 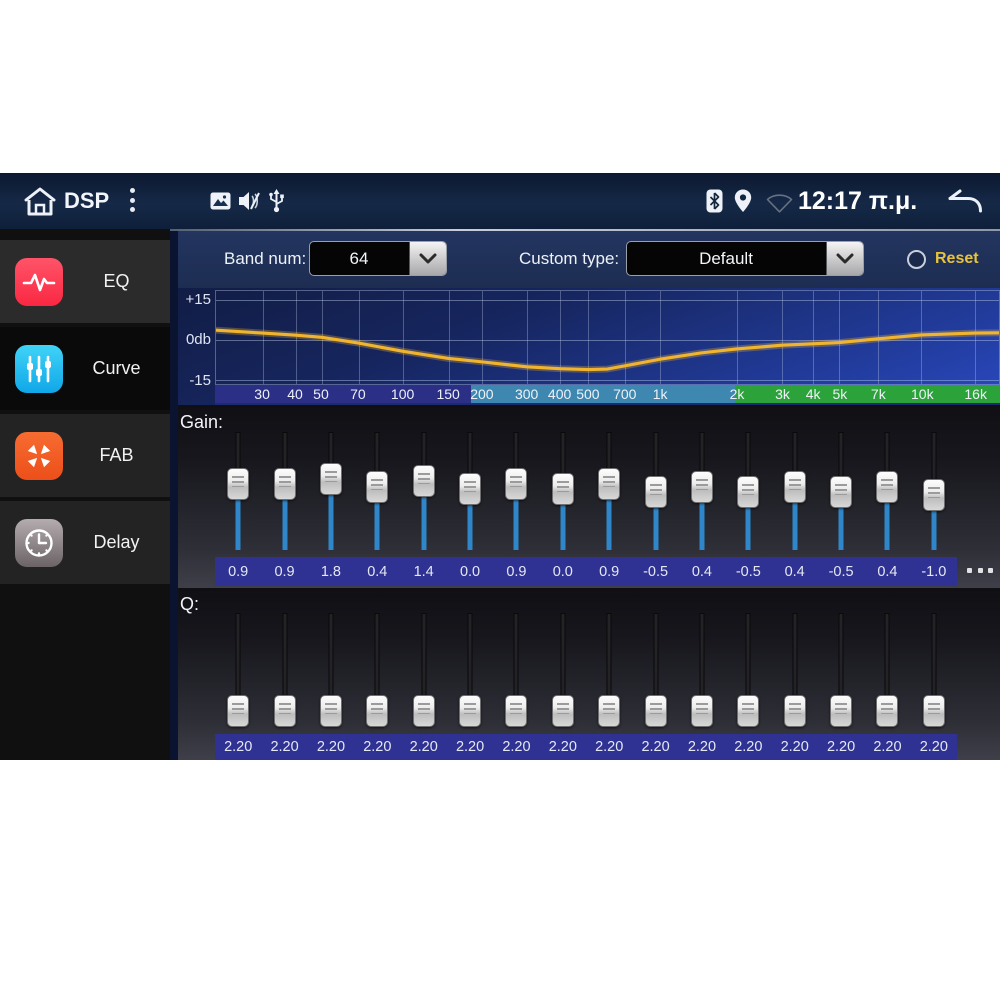 I want to click on sidebar-item-eq: EQ, so click(x=85, y=281).